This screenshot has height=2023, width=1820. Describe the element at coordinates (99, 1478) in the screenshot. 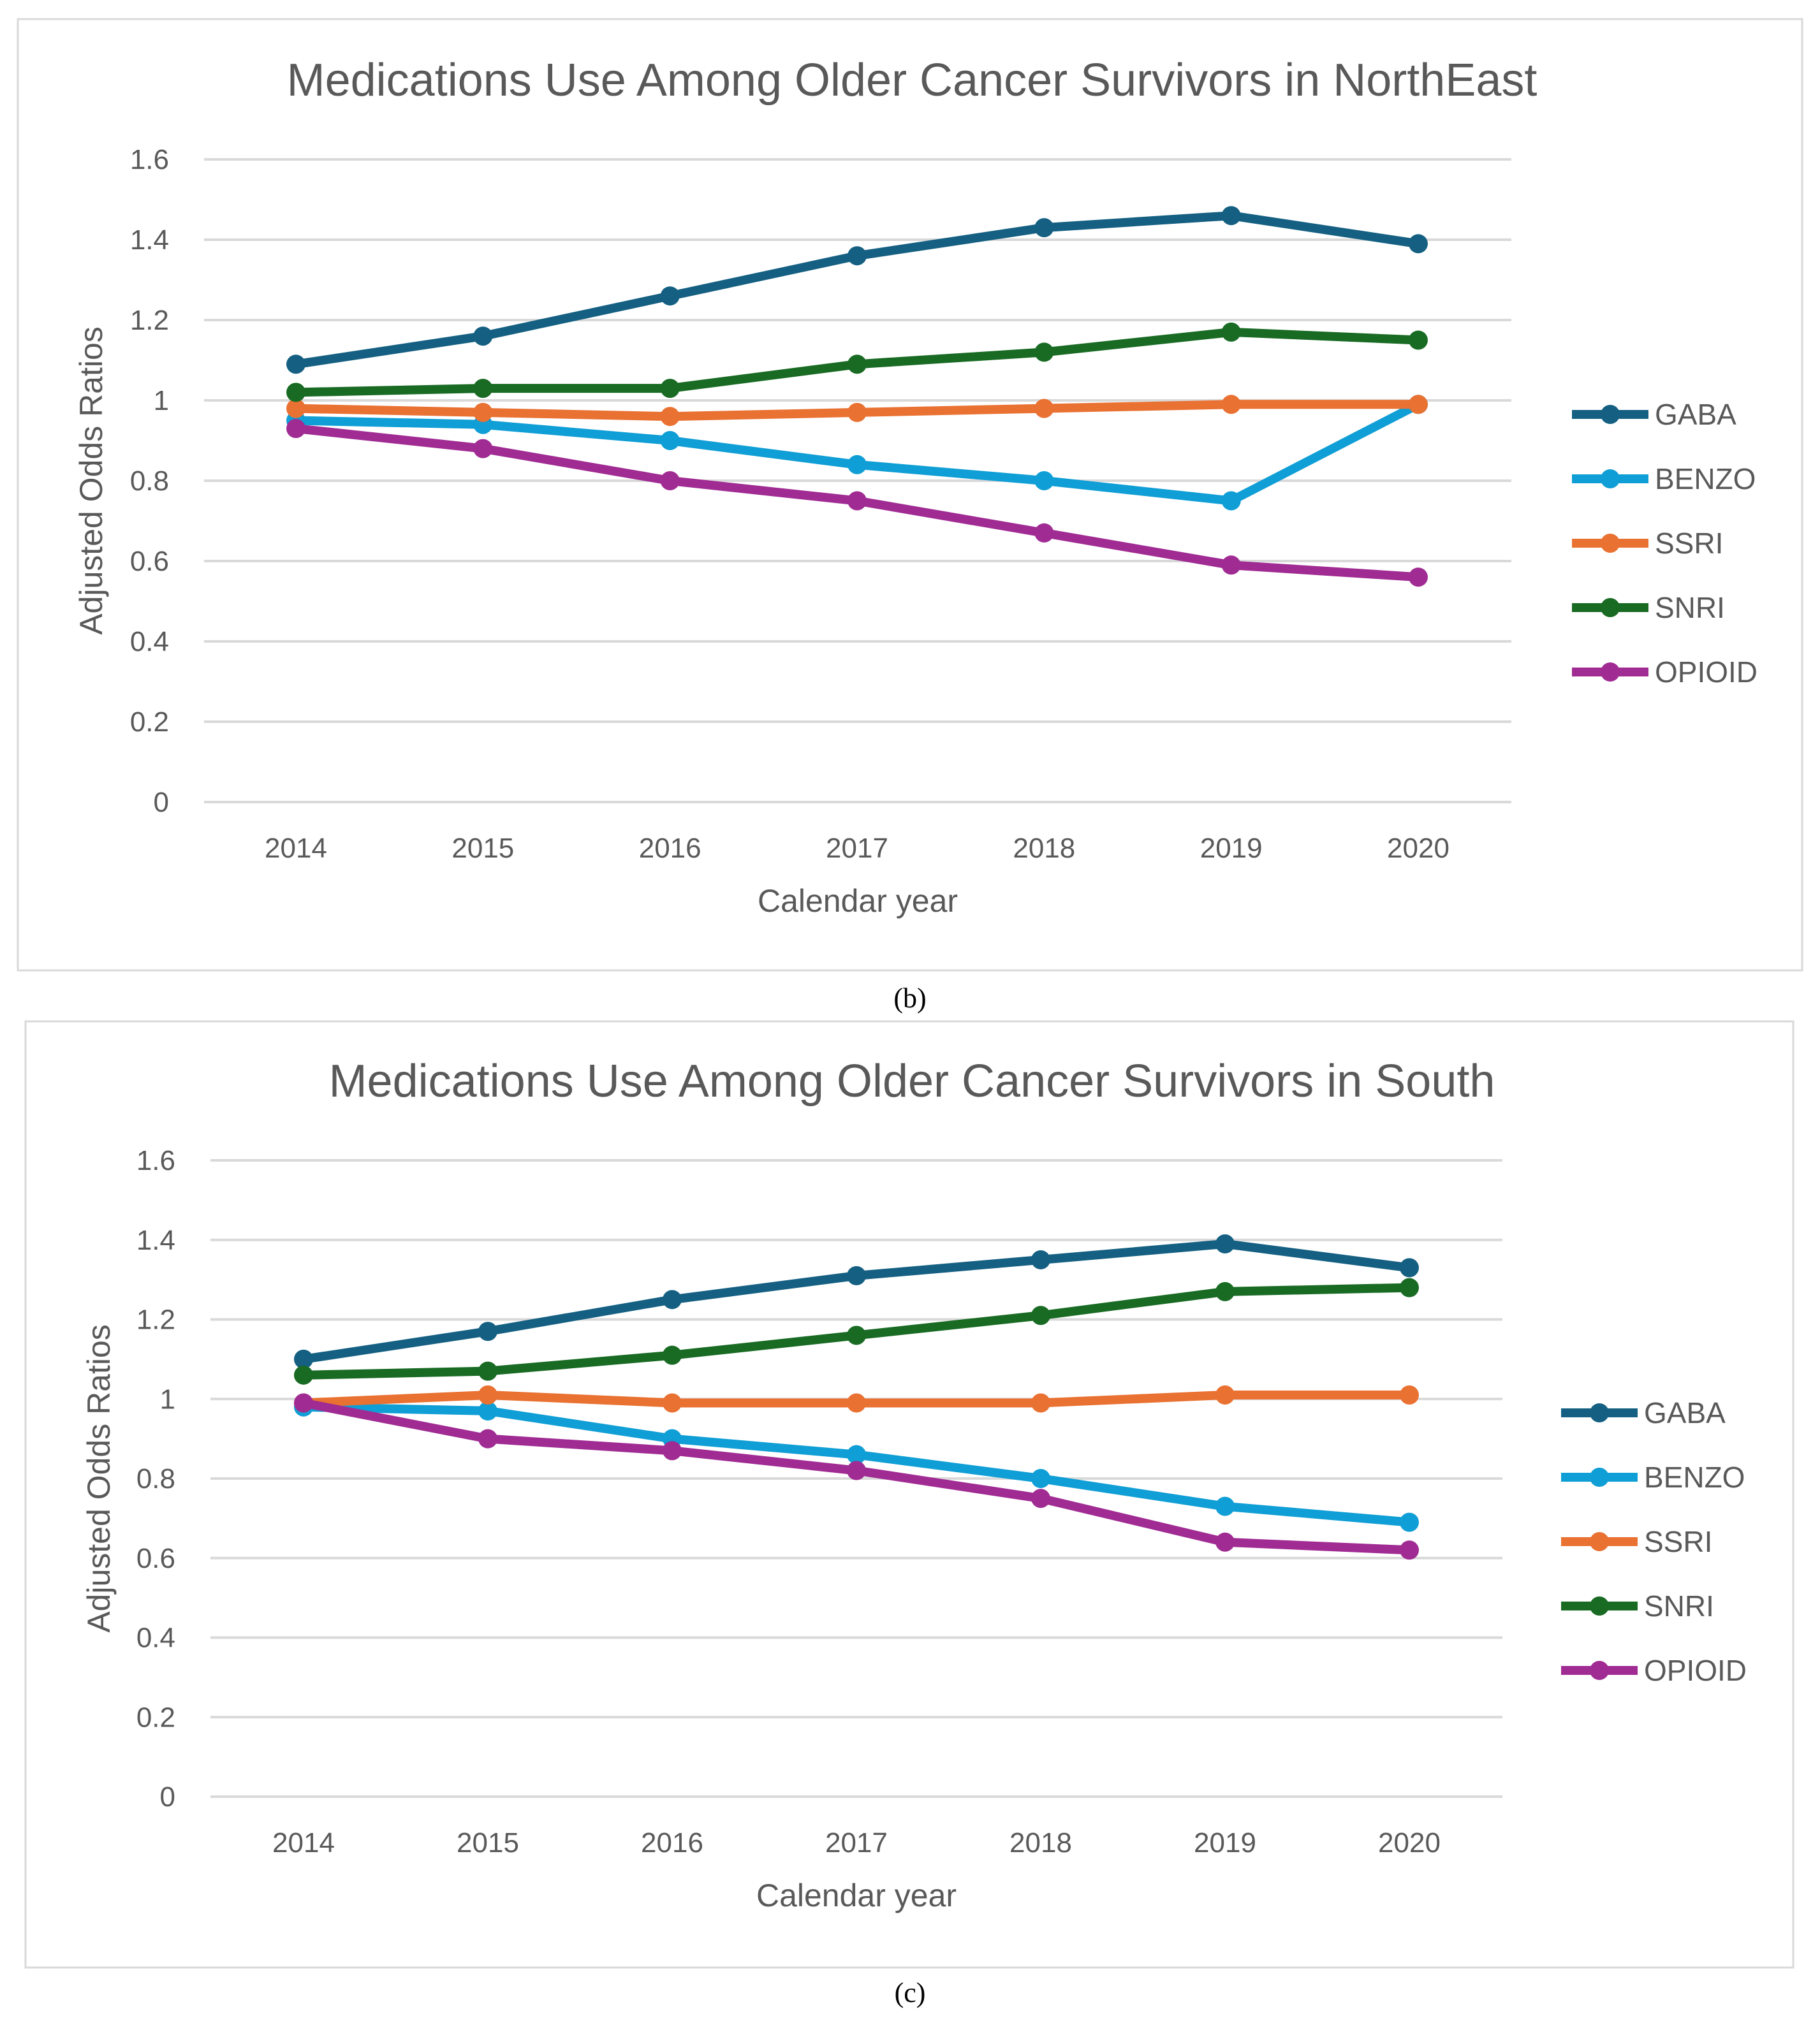

I see `y-axis-label: Adjusted Odds Ratios` at that location.